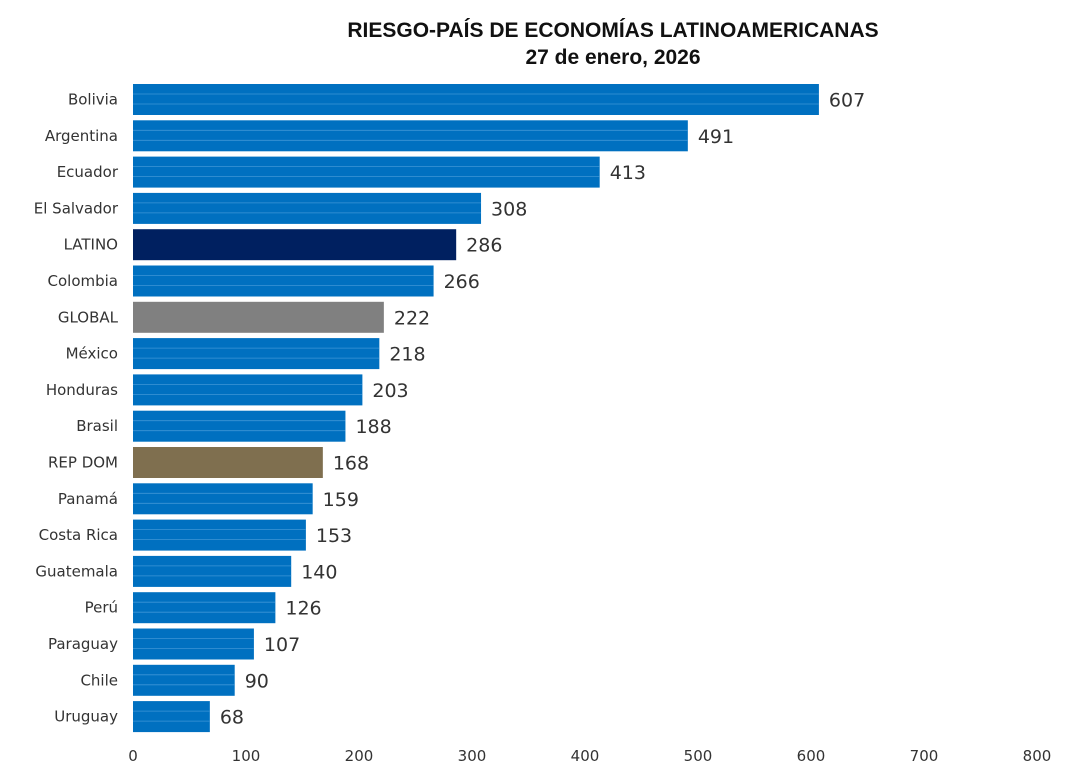 The image size is (1072, 764). Describe the element at coordinates (76, 571) in the screenshot. I see `category-label: Guatemala` at that location.